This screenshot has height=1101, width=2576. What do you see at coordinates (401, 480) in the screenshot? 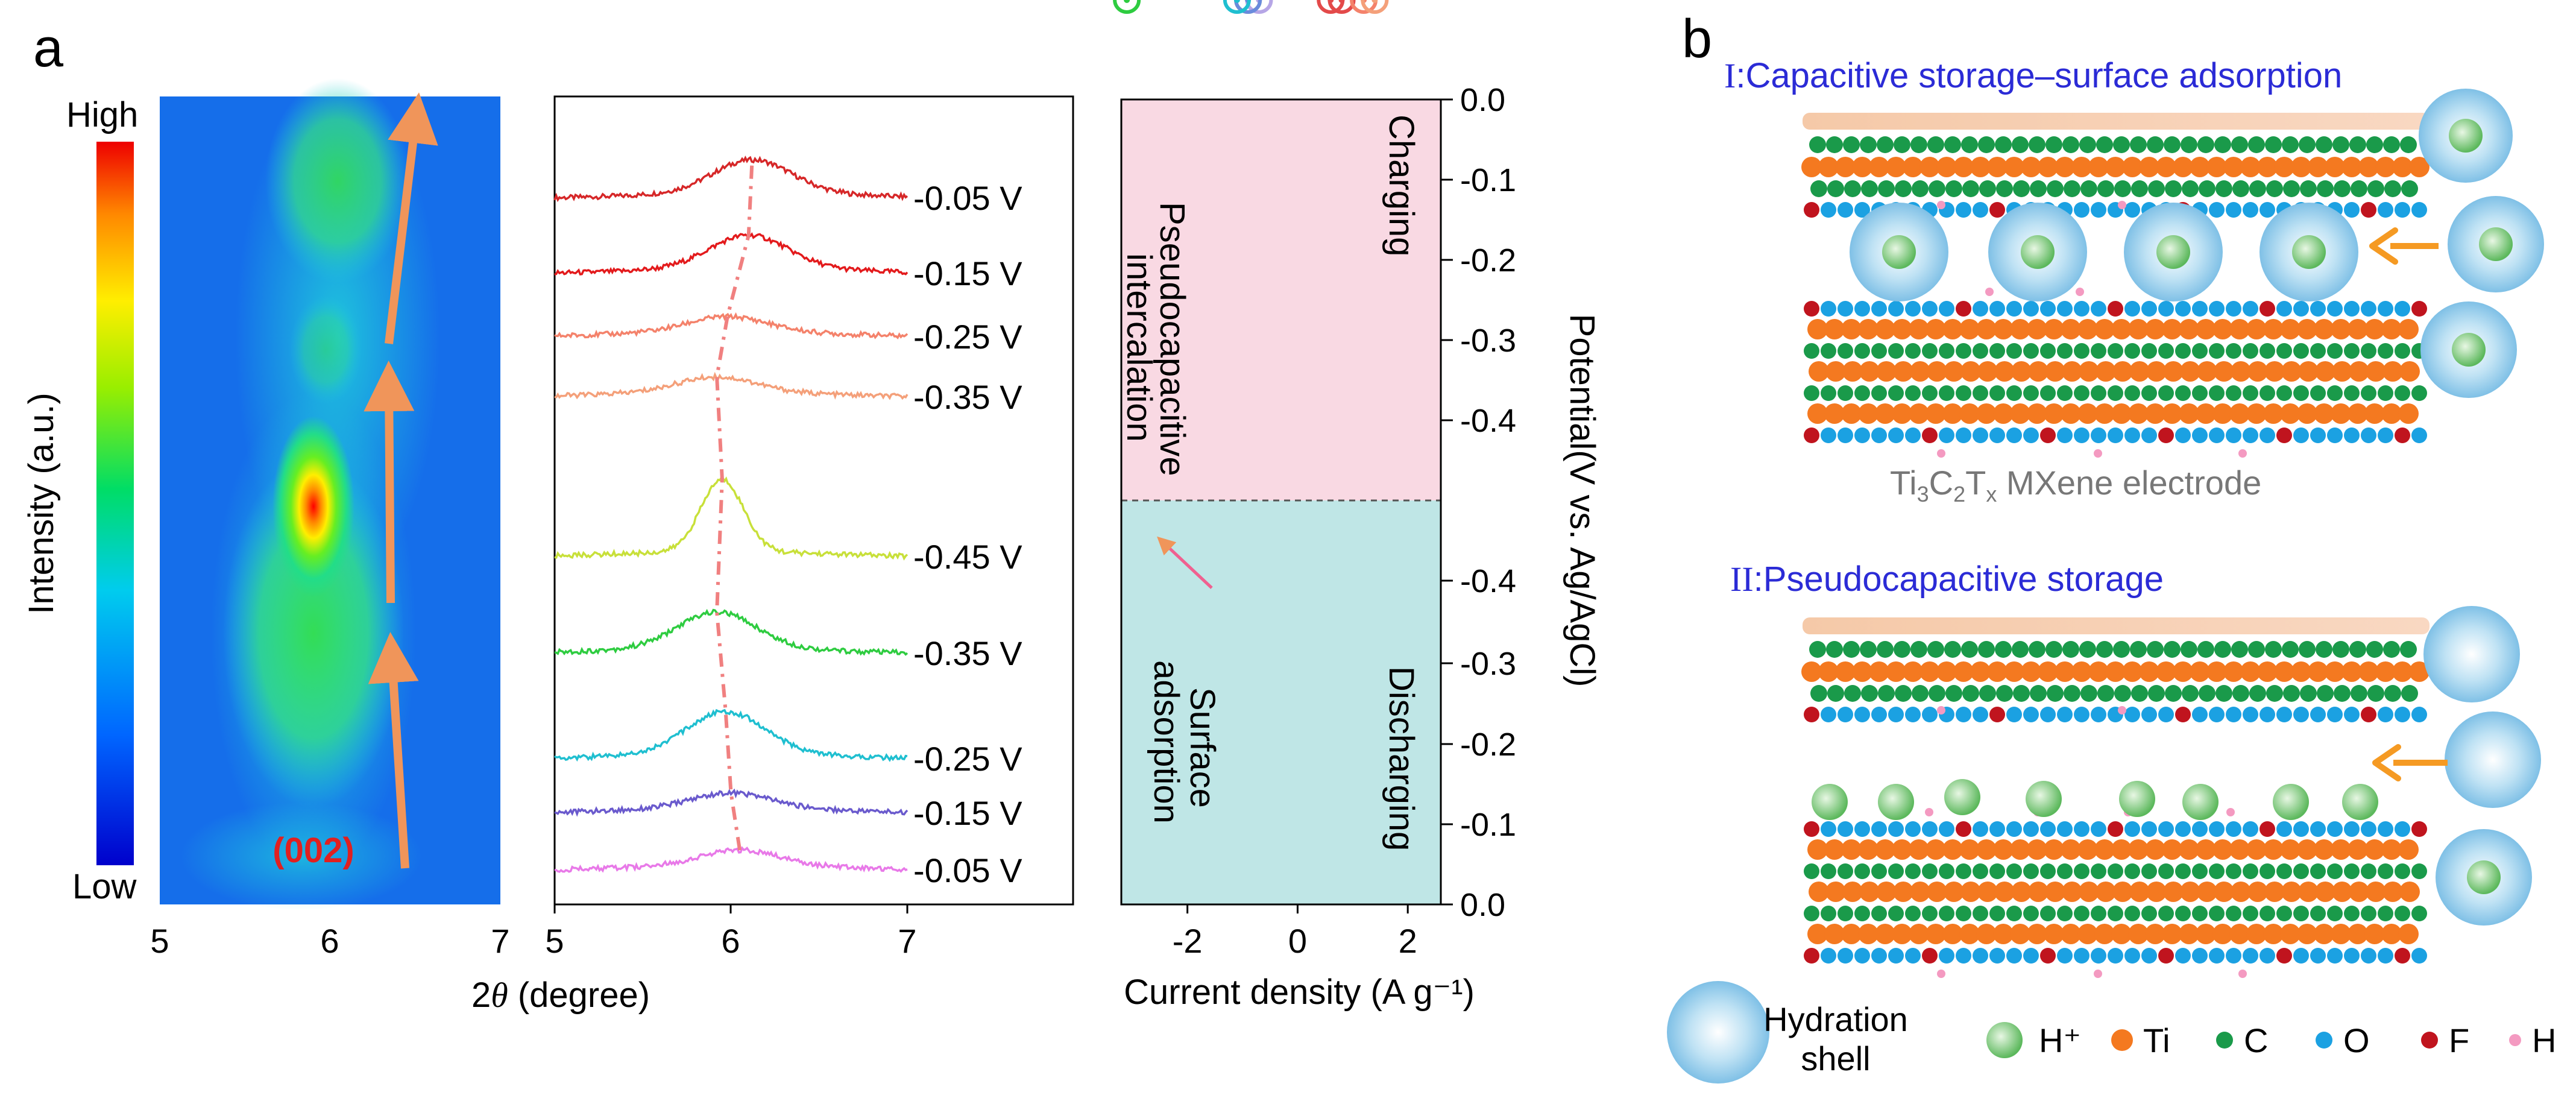
I see `heatmap-arrows` at bounding box center [401, 480].